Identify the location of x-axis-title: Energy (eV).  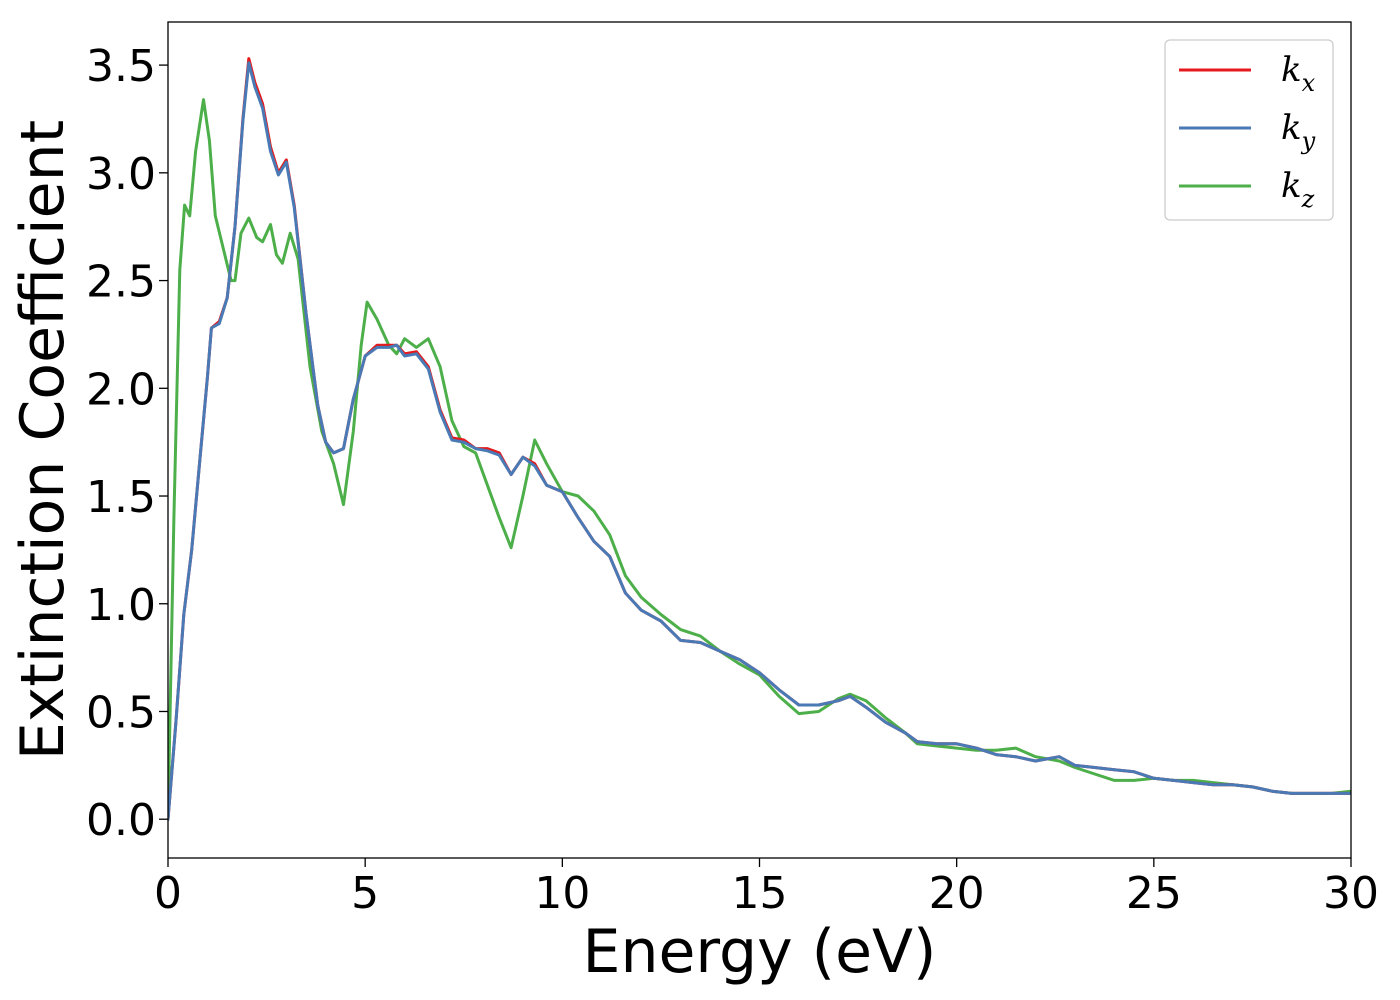
(760, 952).